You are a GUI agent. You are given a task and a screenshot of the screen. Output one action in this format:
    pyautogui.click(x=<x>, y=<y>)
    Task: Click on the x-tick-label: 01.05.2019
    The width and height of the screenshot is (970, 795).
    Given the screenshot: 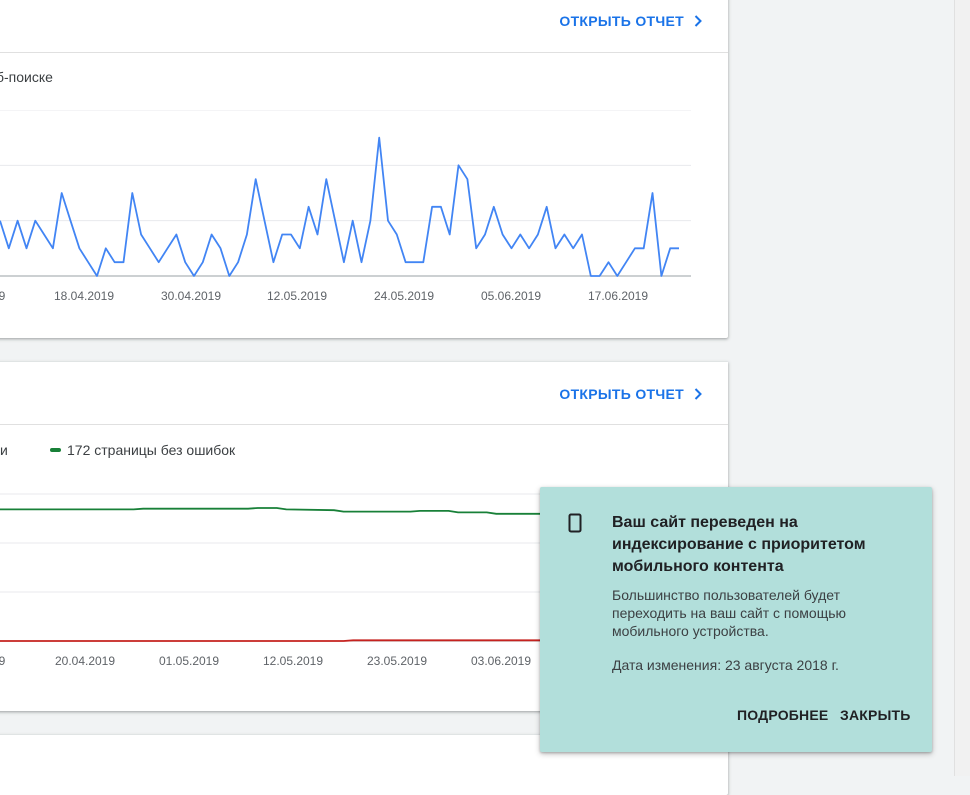 What is the action you would take?
    pyautogui.click(x=189, y=661)
    